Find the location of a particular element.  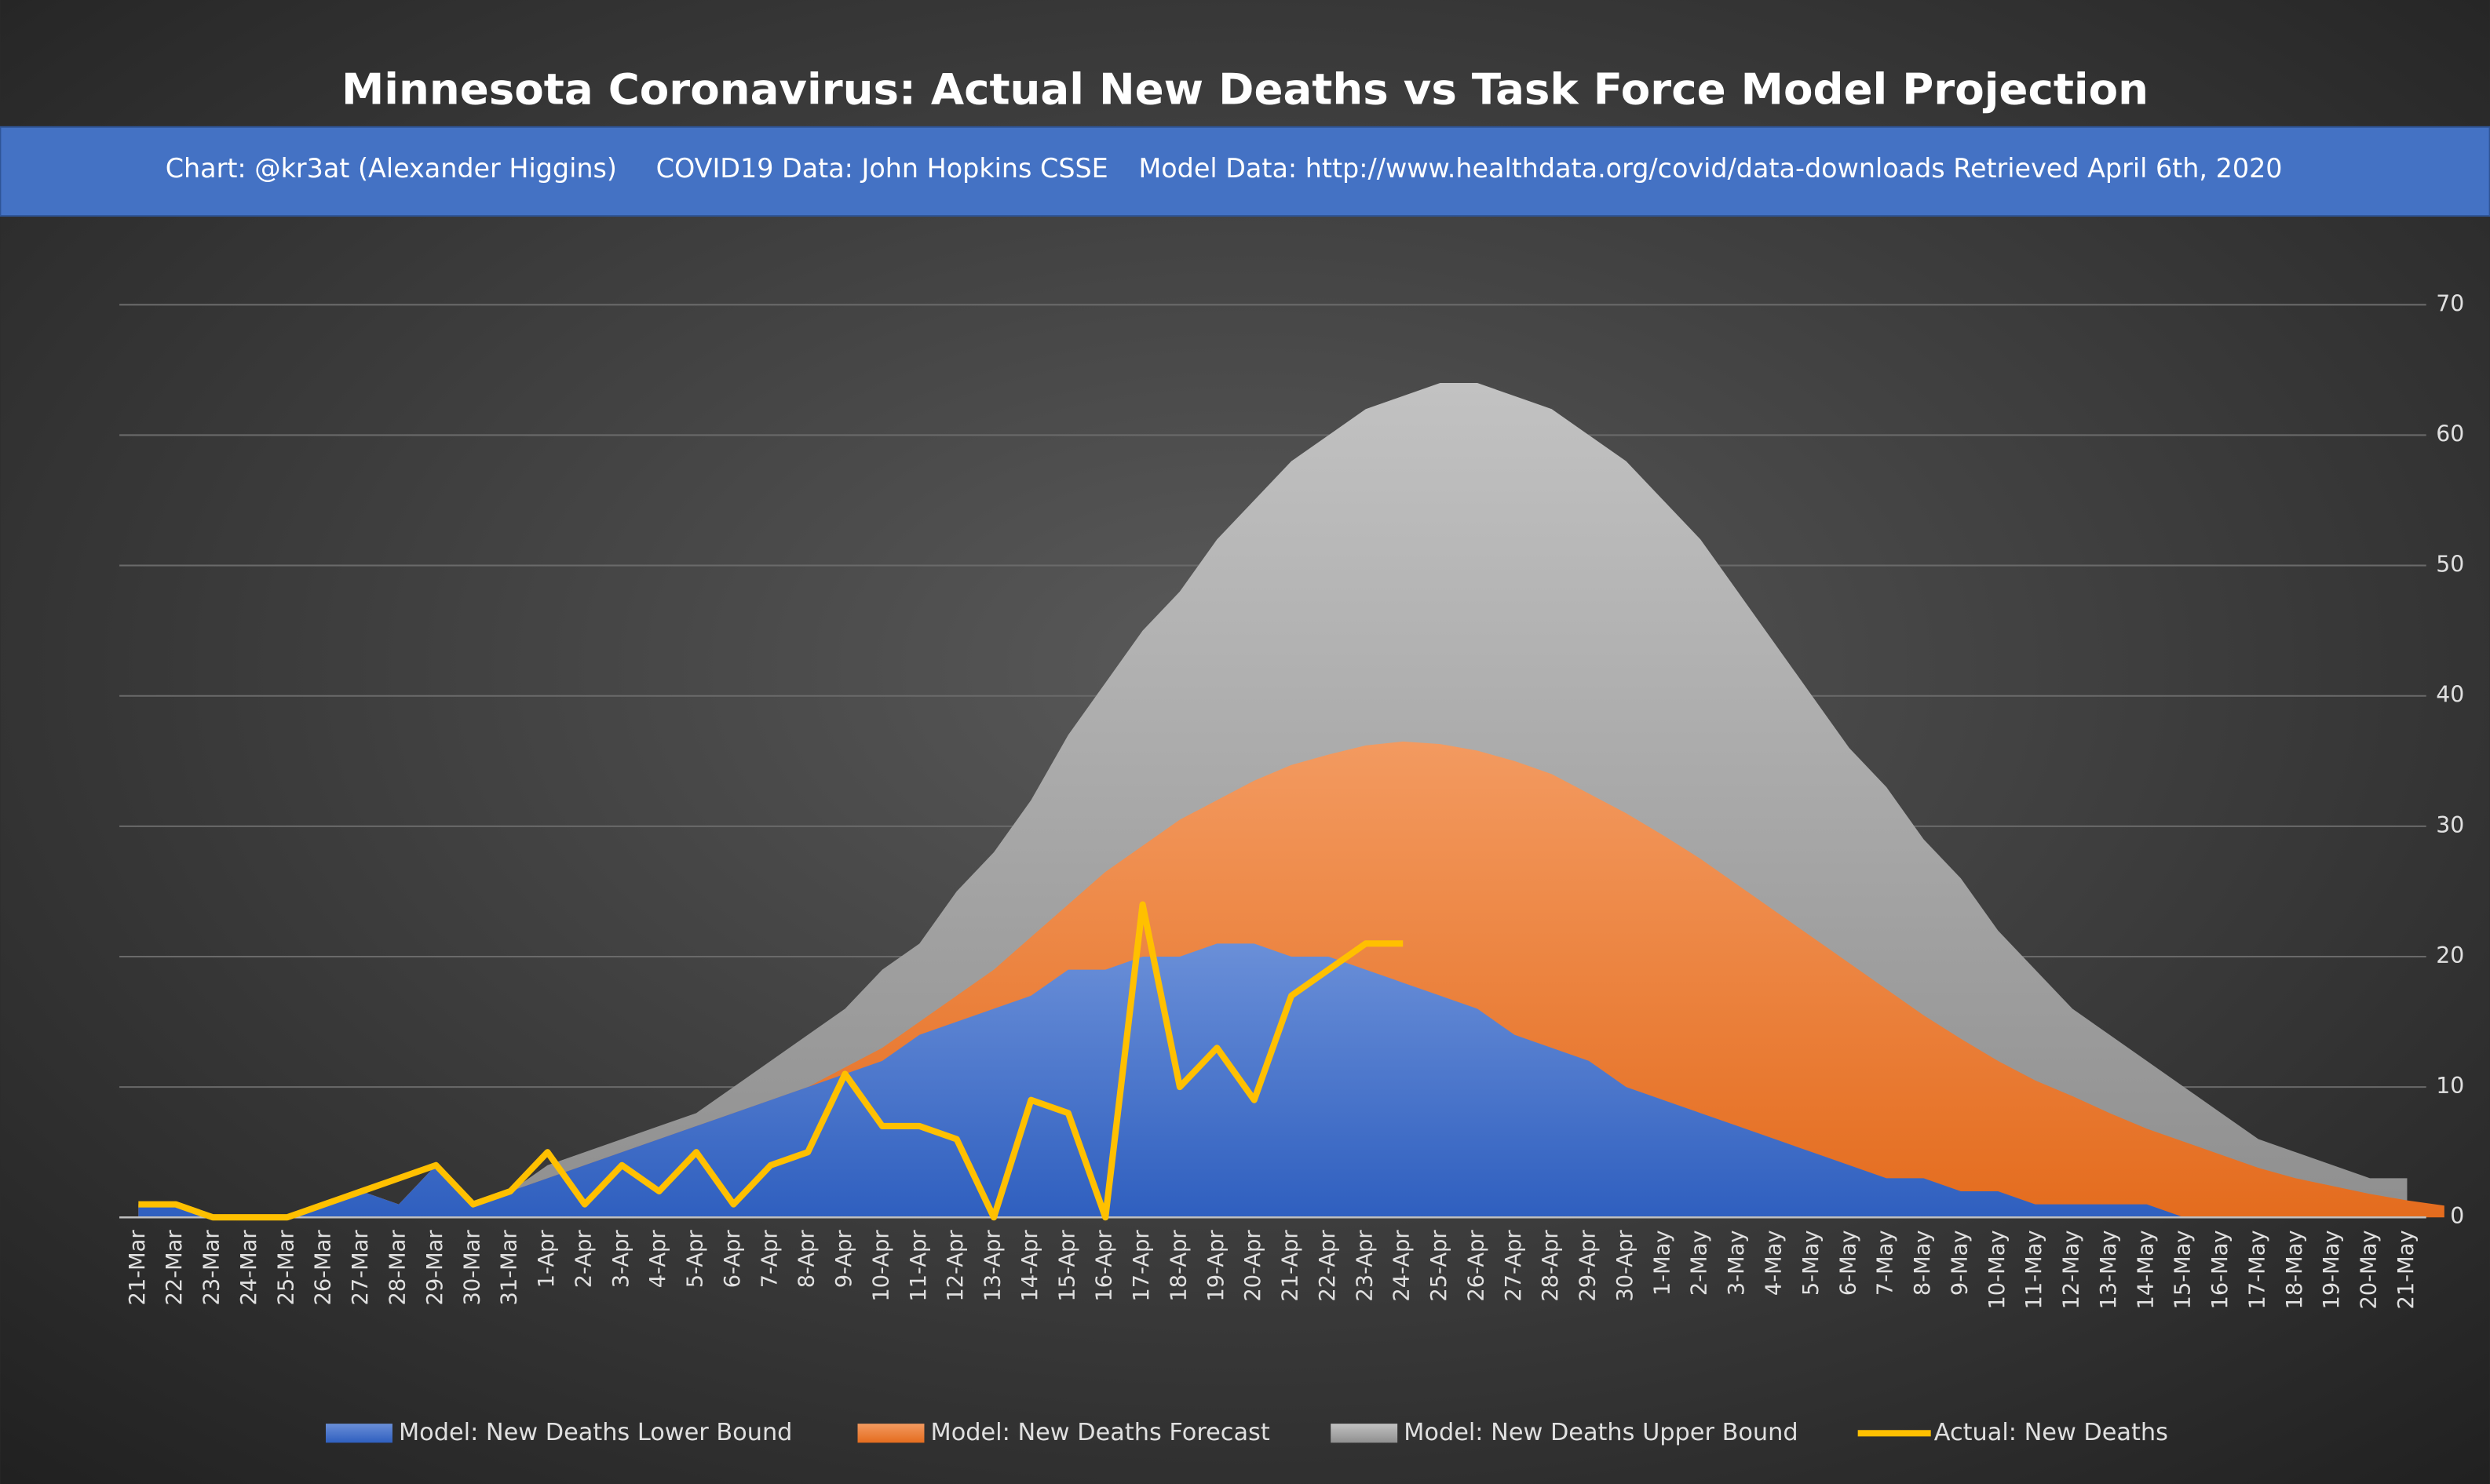

x-tick-label: 7-May is located at coordinates (1886, 1263).